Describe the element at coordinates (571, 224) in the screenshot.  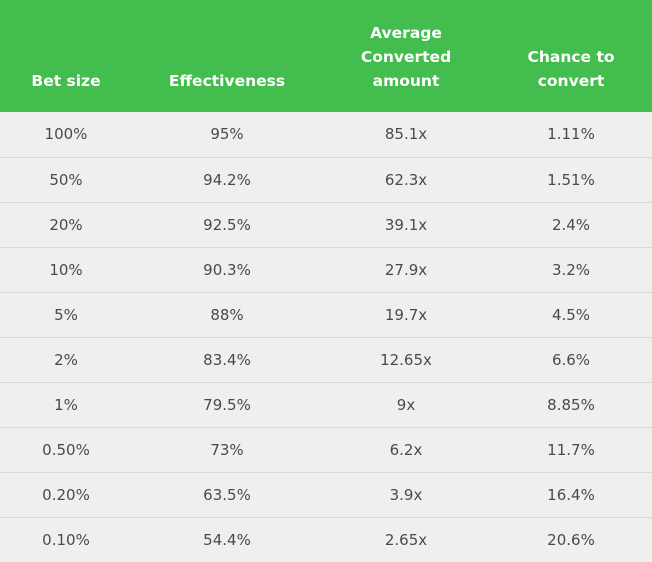
I see `cell-chance-to-convert: 2.4%` at that location.